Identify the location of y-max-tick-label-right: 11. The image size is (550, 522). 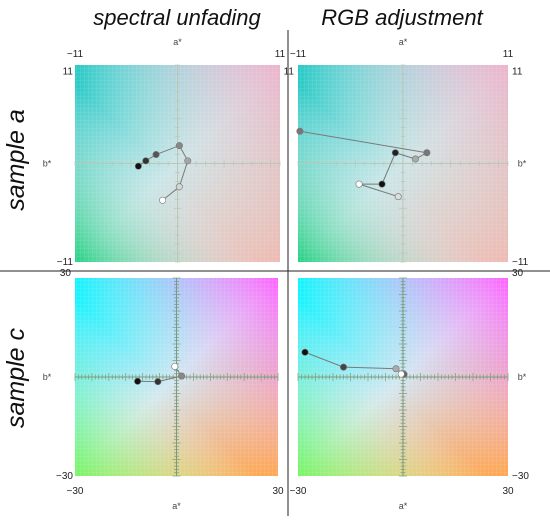
(517, 71).